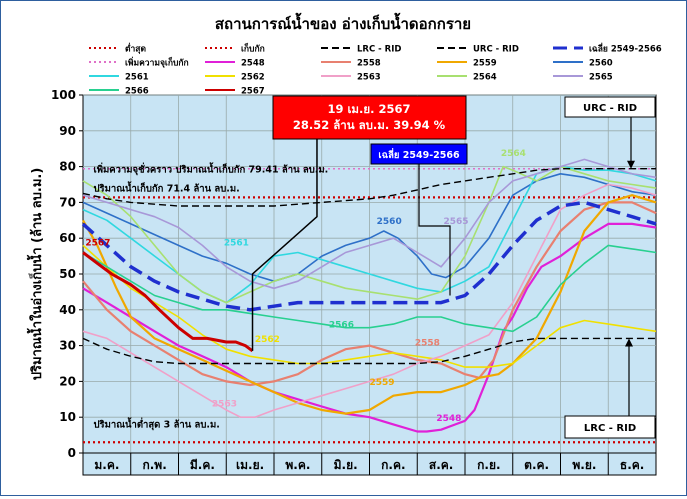  What do you see at coordinates (167, 187) in the screenshot?
I see `storage-text: ปริมาณน้ำเก็บกัก 71.4 ล้าน ลบ.ม.` at bounding box center [167, 187].